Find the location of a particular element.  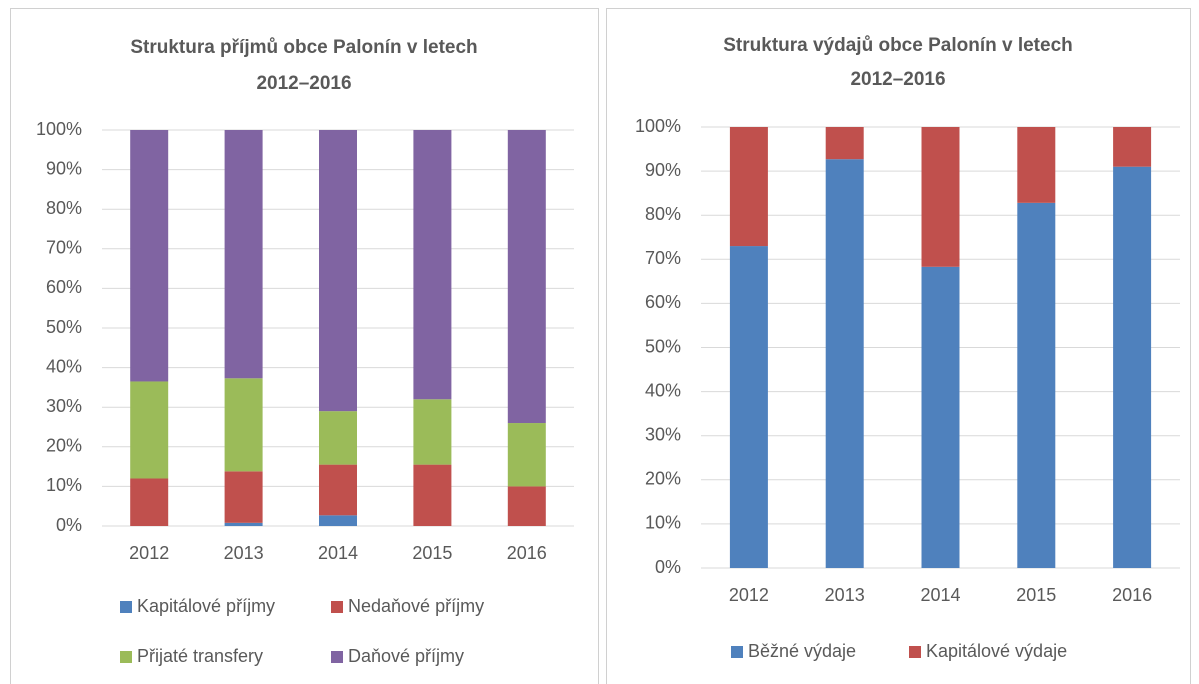

legend-label: Kapitálové příjmy is located at coordinates (206, 606).